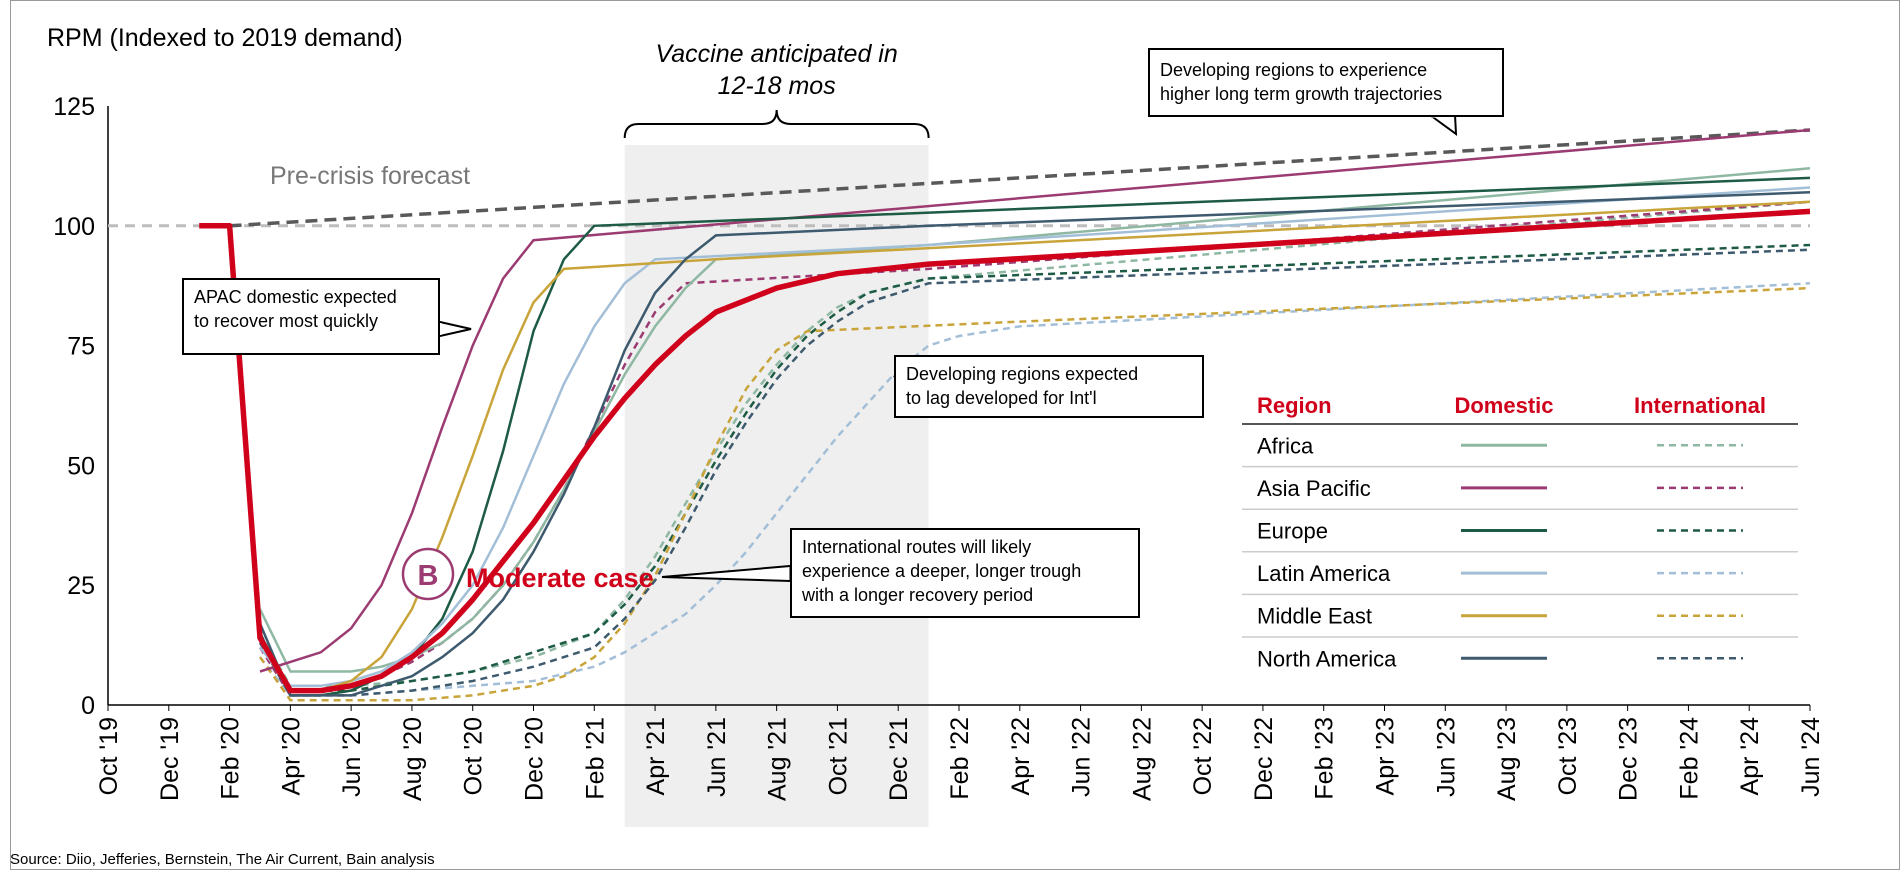  What do you see at coordinates (1507, 759) in the screenshot?
I see `x-tick-label: Aug '23` at bounding box center [1507, 759].